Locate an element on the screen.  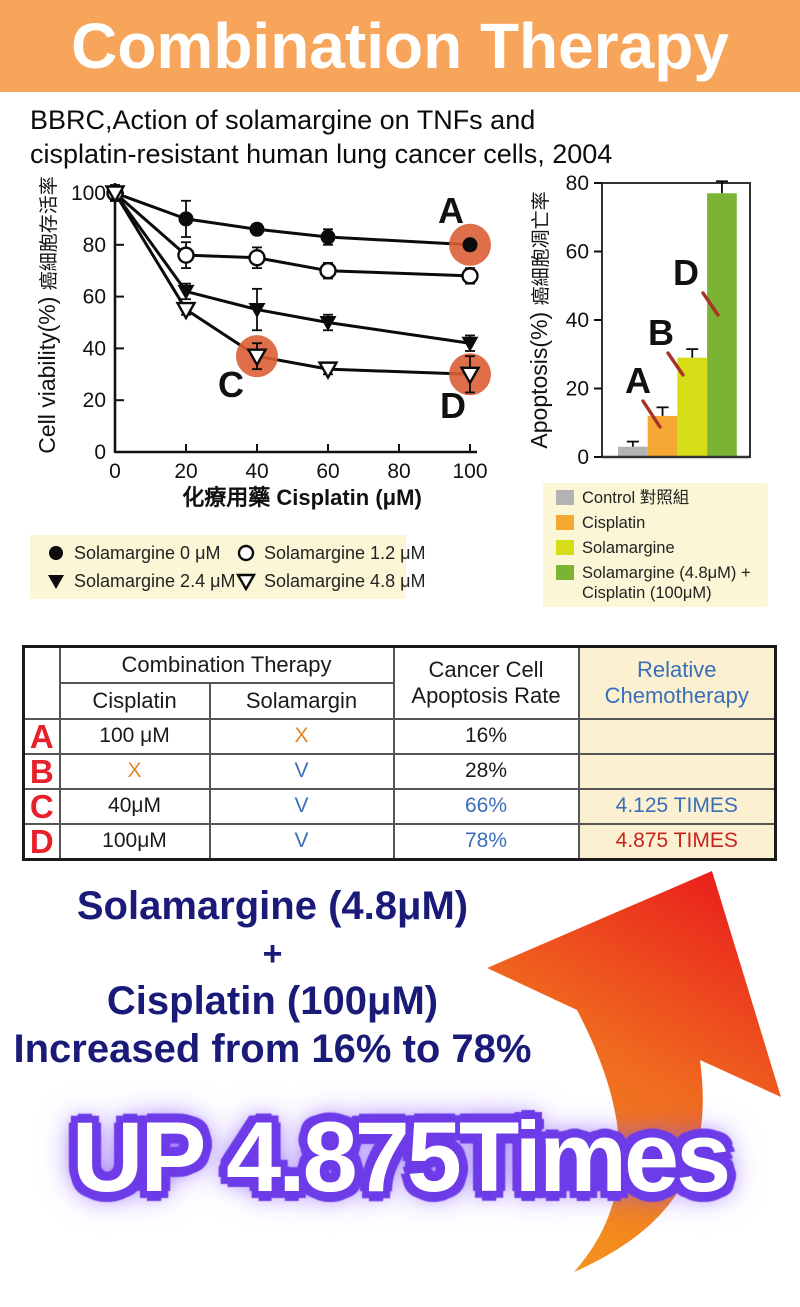
apoptosis-rate-cell: 28% is located at coordinates (486, 771).